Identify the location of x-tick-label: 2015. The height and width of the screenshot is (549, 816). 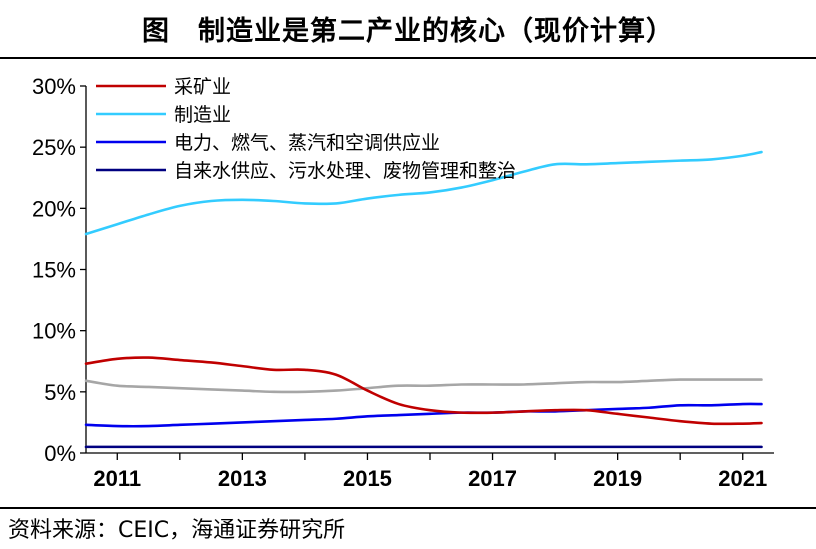
(367, 478).